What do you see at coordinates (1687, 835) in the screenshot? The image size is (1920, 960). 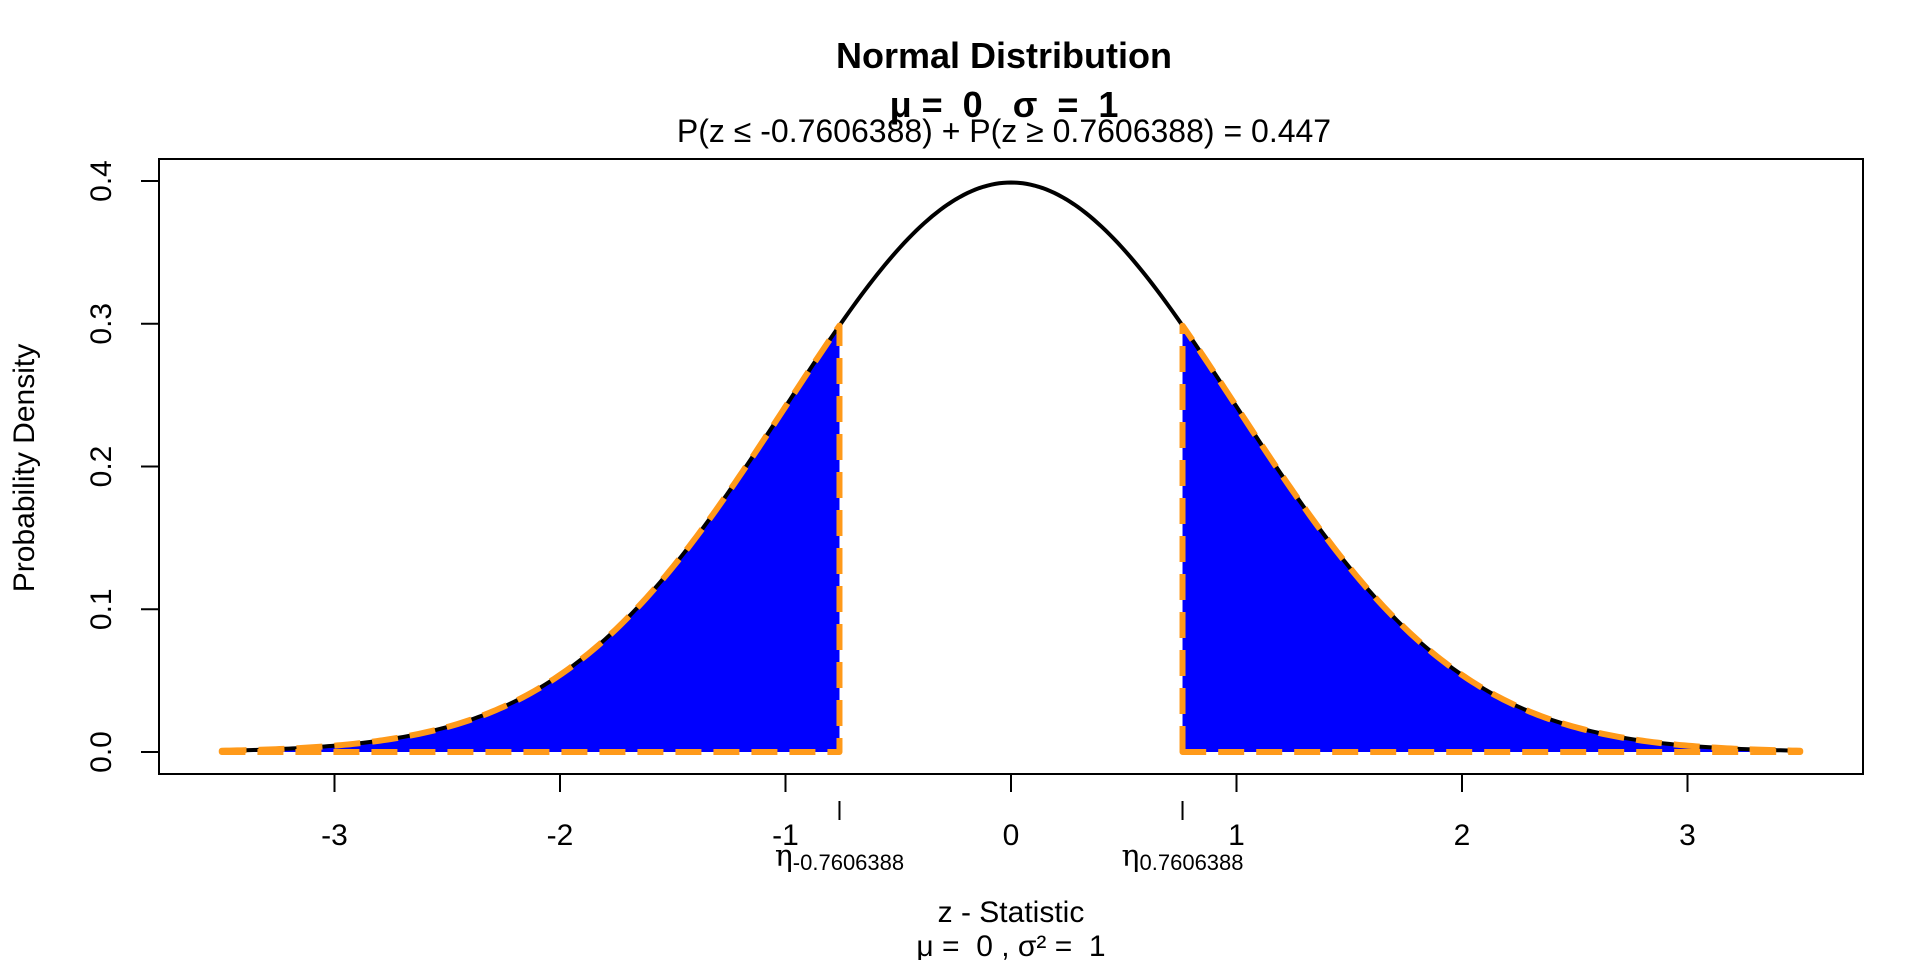 I see `x-tick-label: 3` at bounding box center [1687, 835].